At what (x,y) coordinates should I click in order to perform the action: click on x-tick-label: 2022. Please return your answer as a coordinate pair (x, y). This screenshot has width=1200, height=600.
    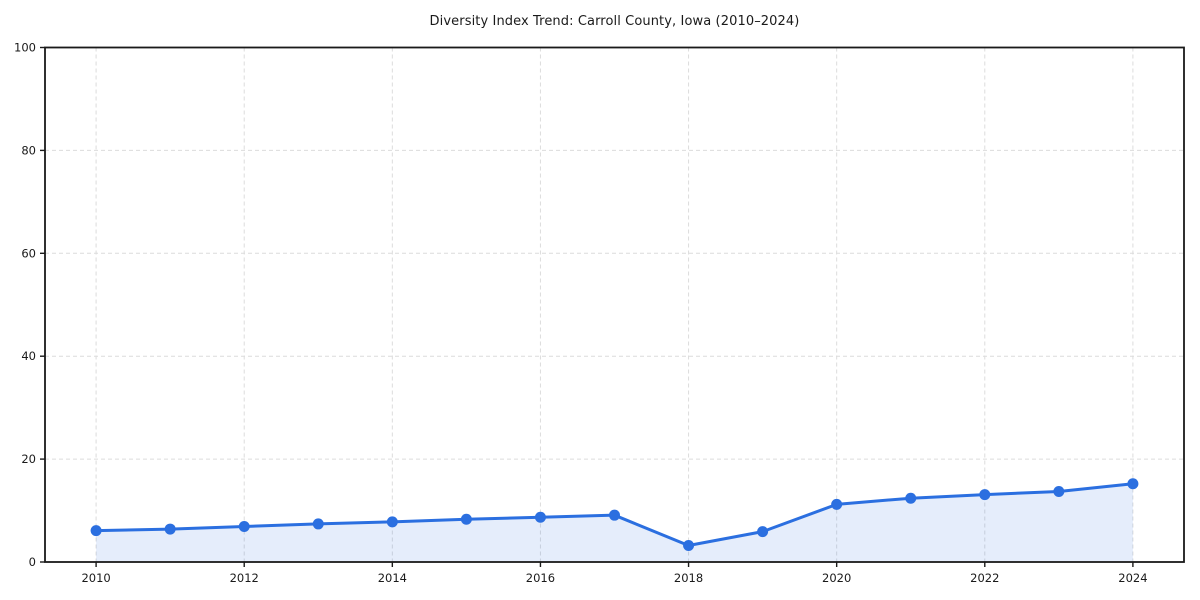
    Looking at the image, I should click on (984, 578).